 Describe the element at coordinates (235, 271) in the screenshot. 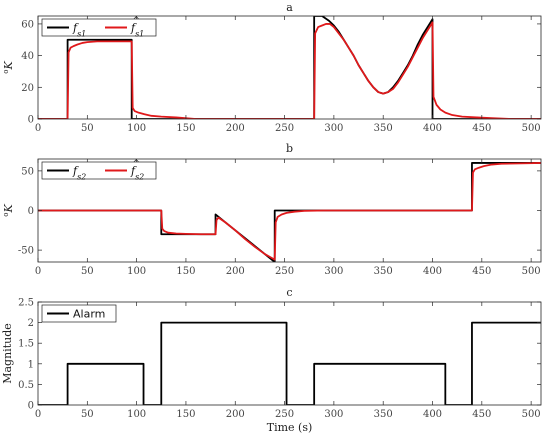

I see `plot-b-x-tick-label: 200` at that location.